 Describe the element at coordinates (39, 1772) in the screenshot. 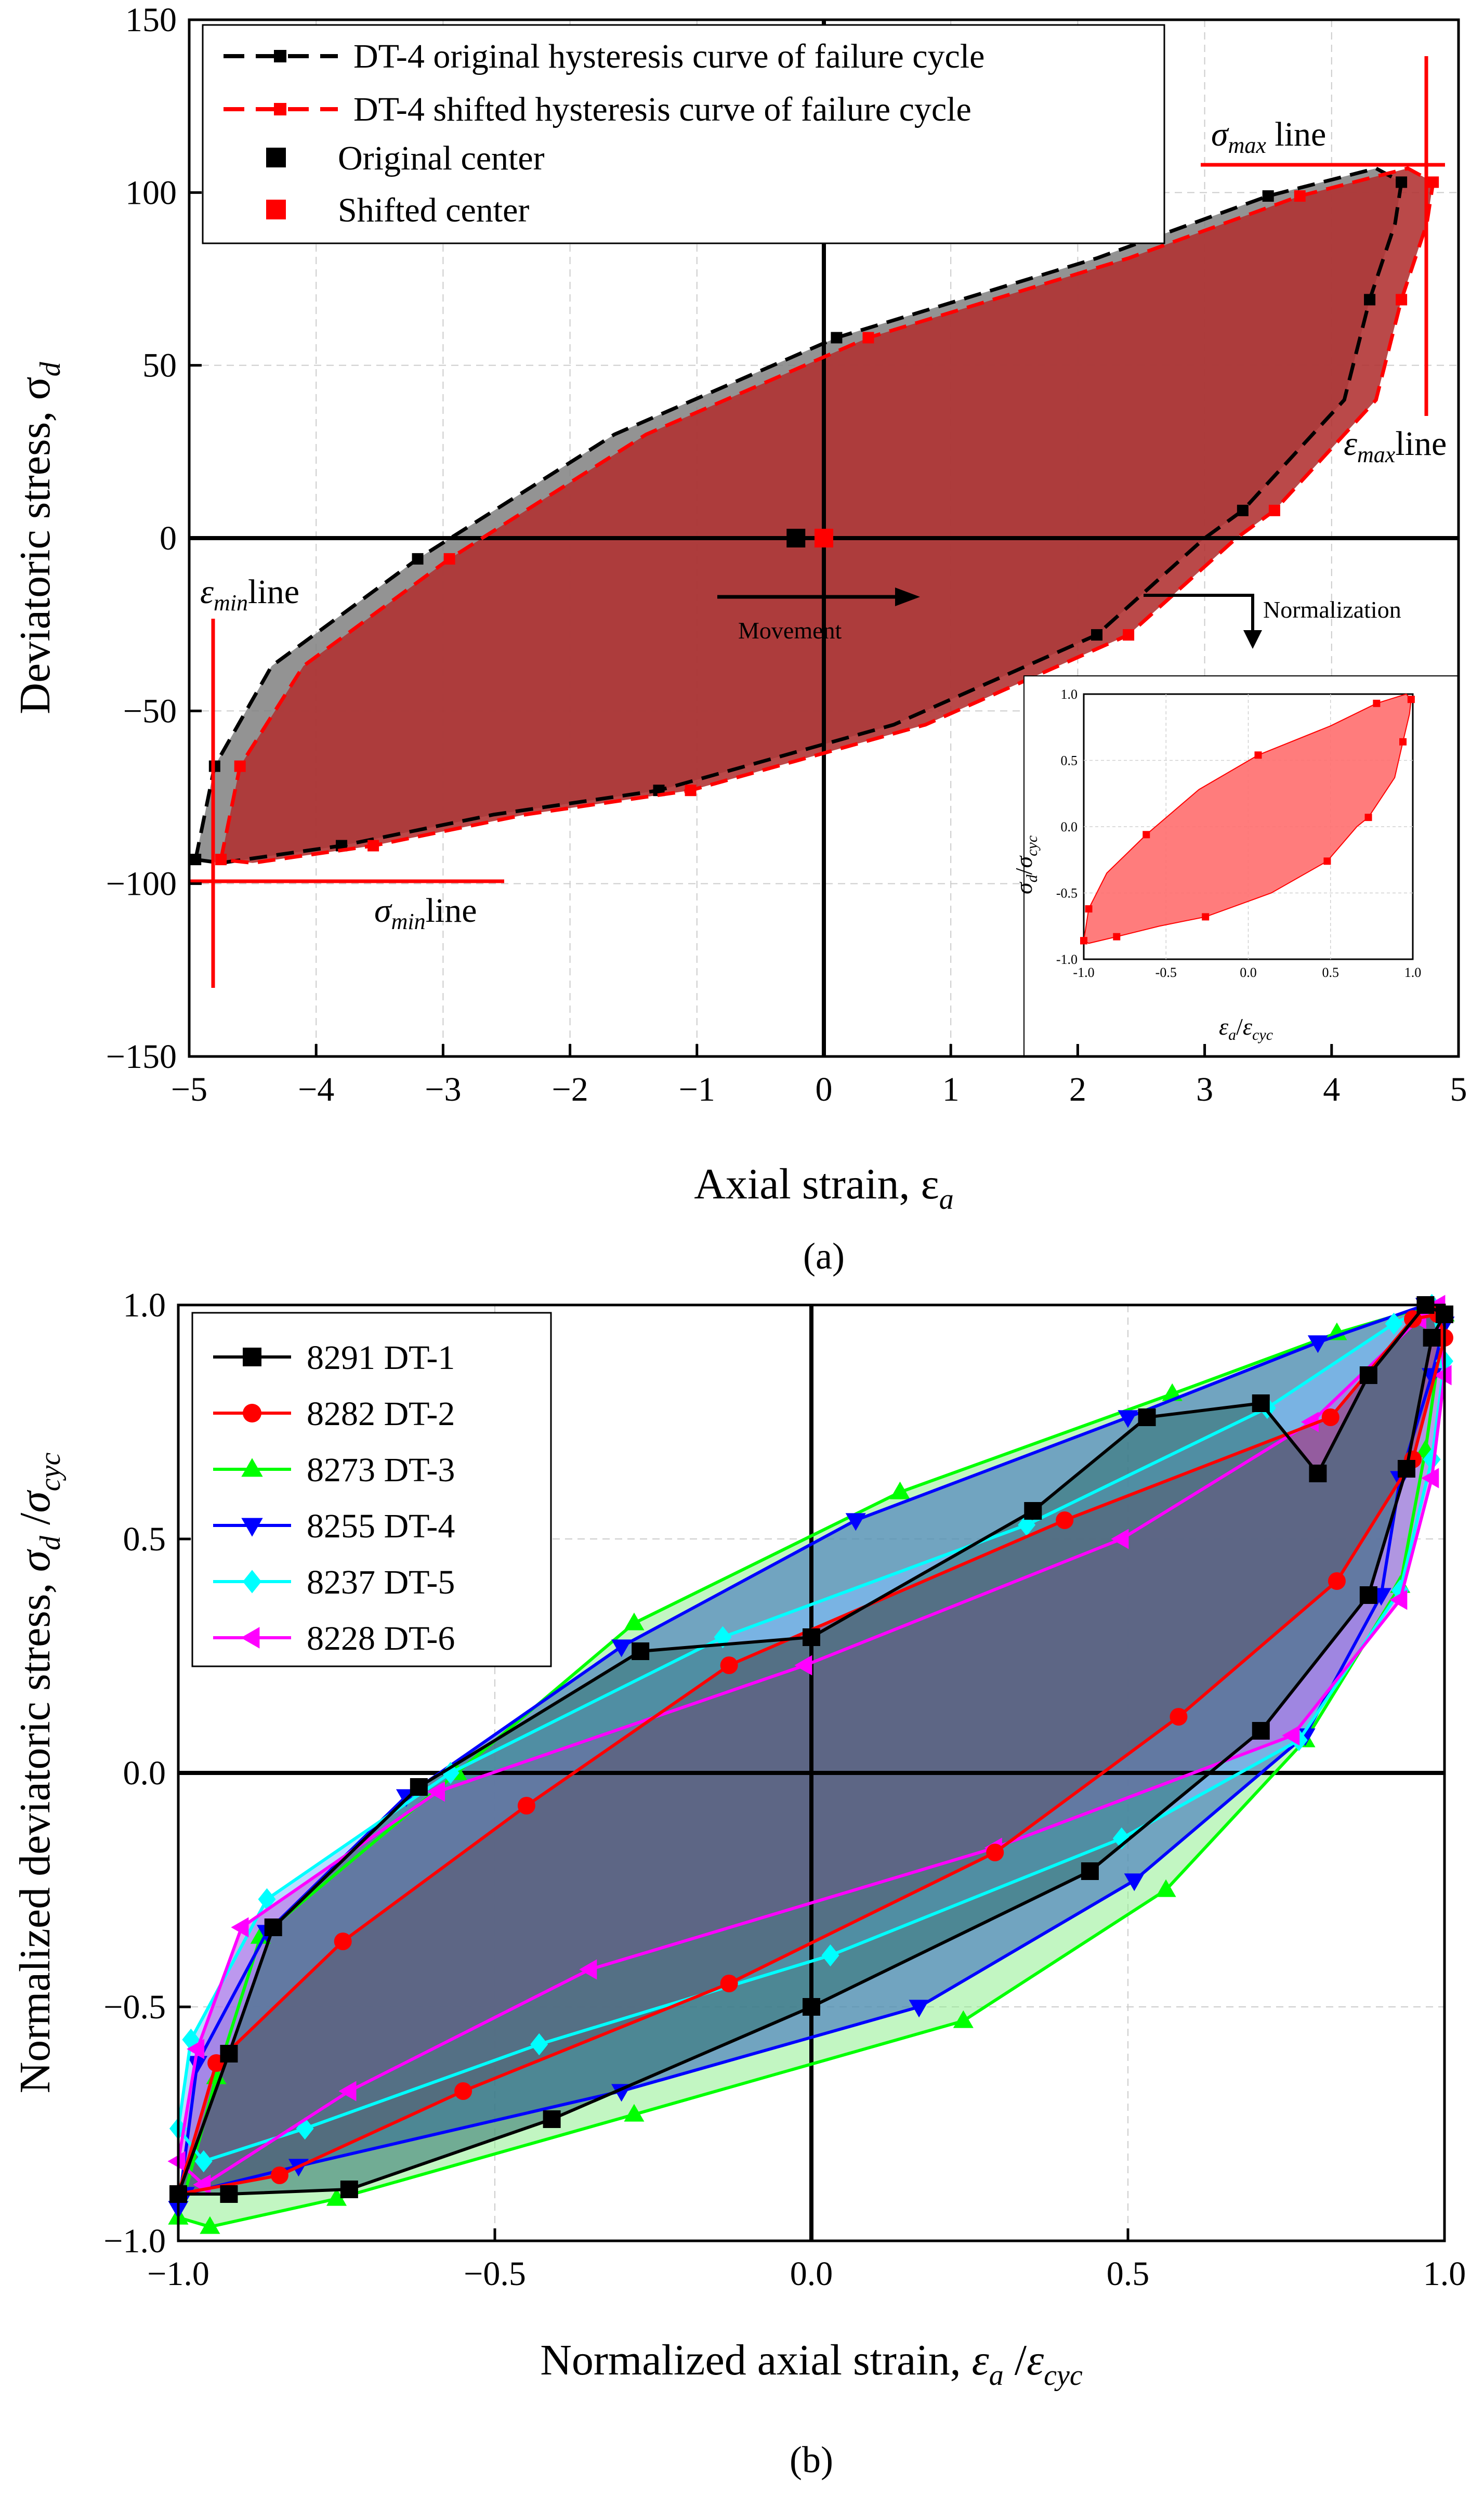

I see `panel-b-y-axis-title: Normalized deviatoric stress, σd /σcyc` at that location.